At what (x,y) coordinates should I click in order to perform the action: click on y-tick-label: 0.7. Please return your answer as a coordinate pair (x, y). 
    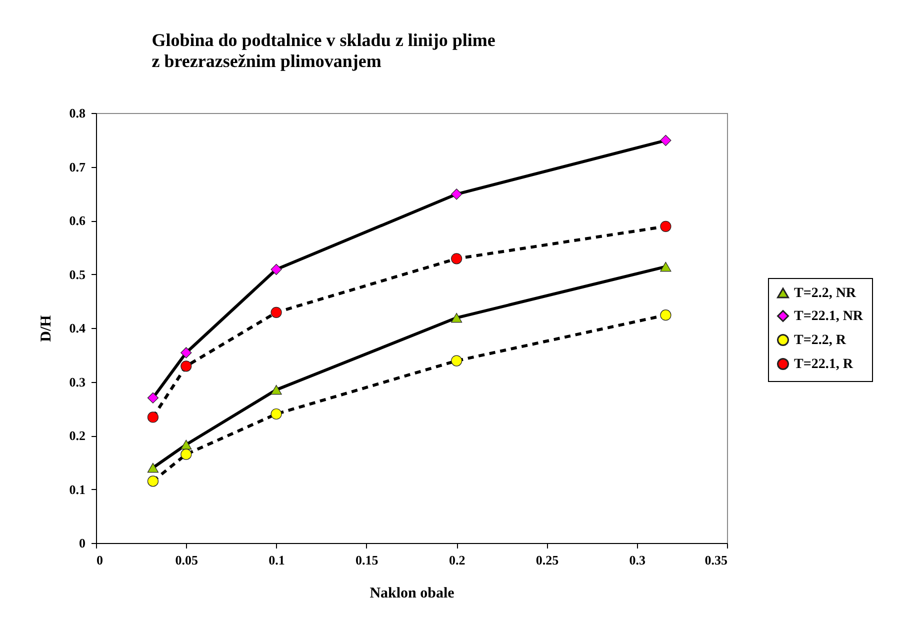
    Looking at the image, I should click on (77, 166).